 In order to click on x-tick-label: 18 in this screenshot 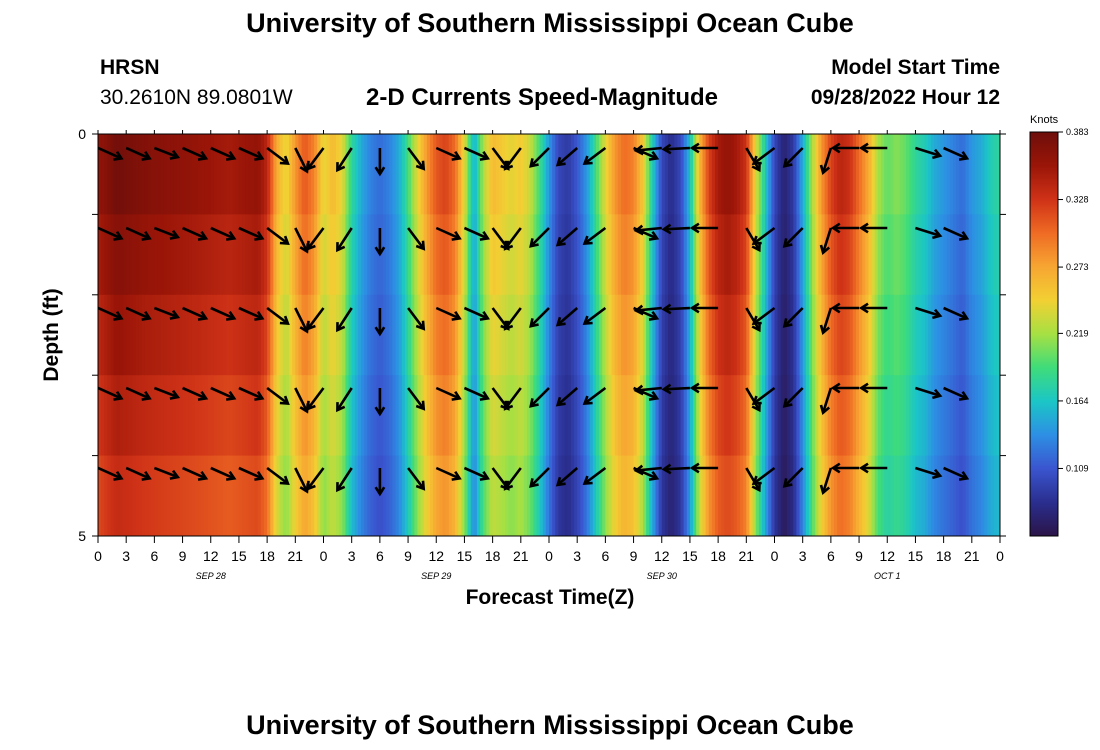, I will do `click(267, 556)`.